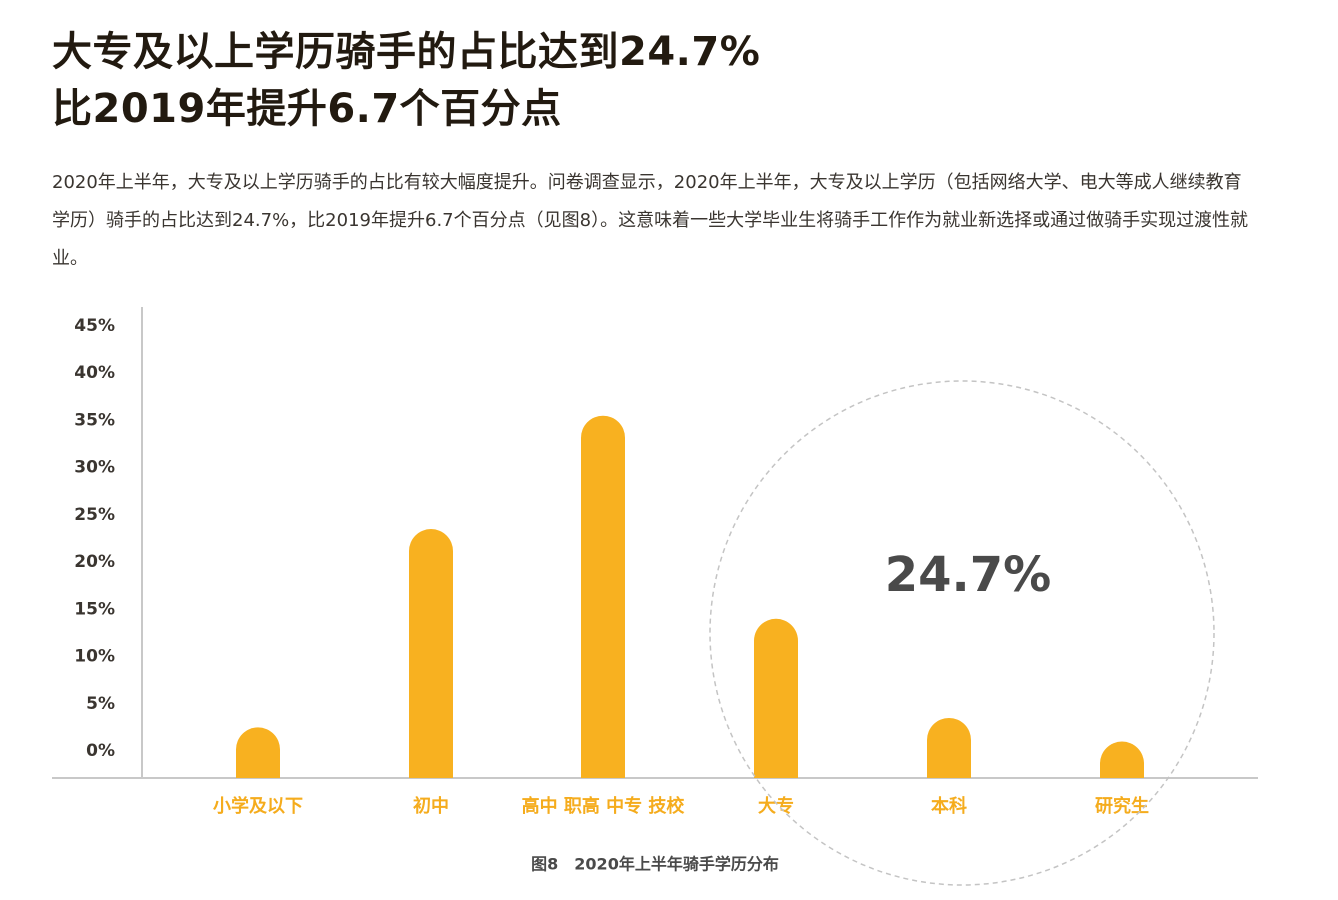 This screenshot has height=900, width=1338. I want to click on x-tick-label: 初中, so click(431, 806).